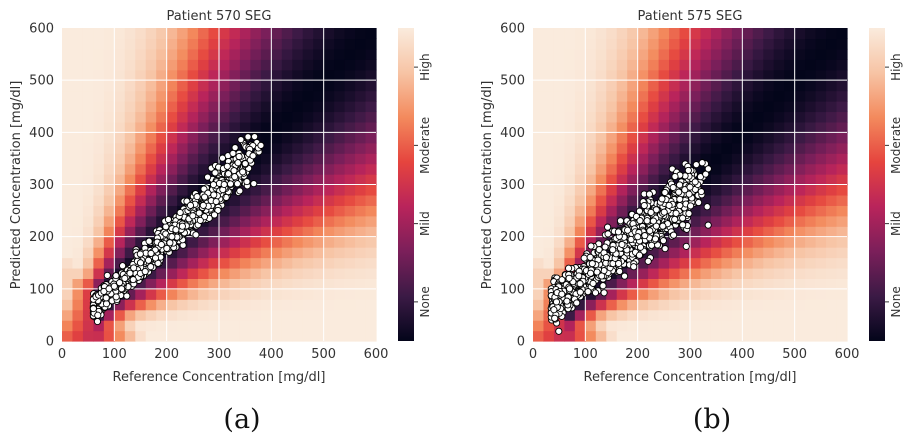  Describe the element at coordinates (512, 289) in the screenshot. I see `y-tick-label: 100` at that location.